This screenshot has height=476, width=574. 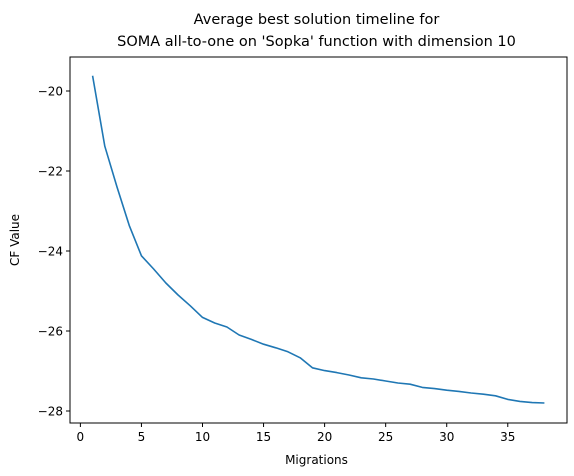 I want to click on x-axis-label: Migrations, so click(x=316, y=460).